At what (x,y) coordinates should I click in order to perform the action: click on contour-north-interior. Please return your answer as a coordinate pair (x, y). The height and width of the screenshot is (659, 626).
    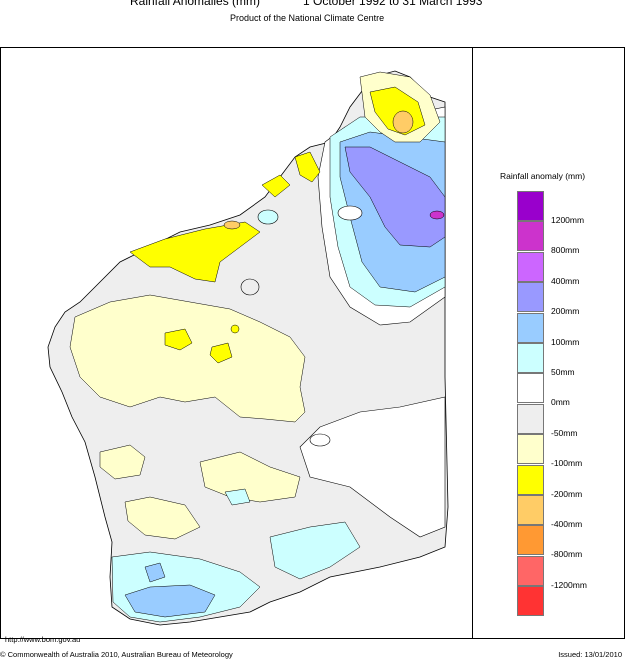
    Looking at the image, I should click on (350, 213).